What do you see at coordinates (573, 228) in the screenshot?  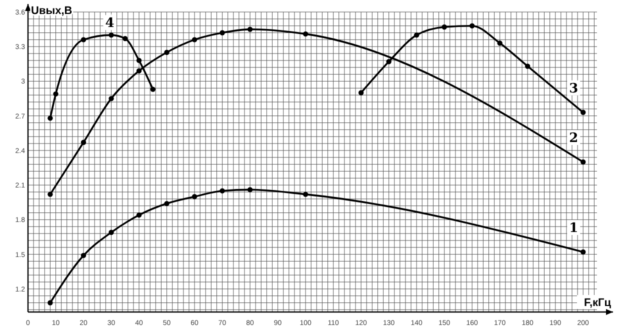 I see `series-label: 1` at bounding box center [573, 228].